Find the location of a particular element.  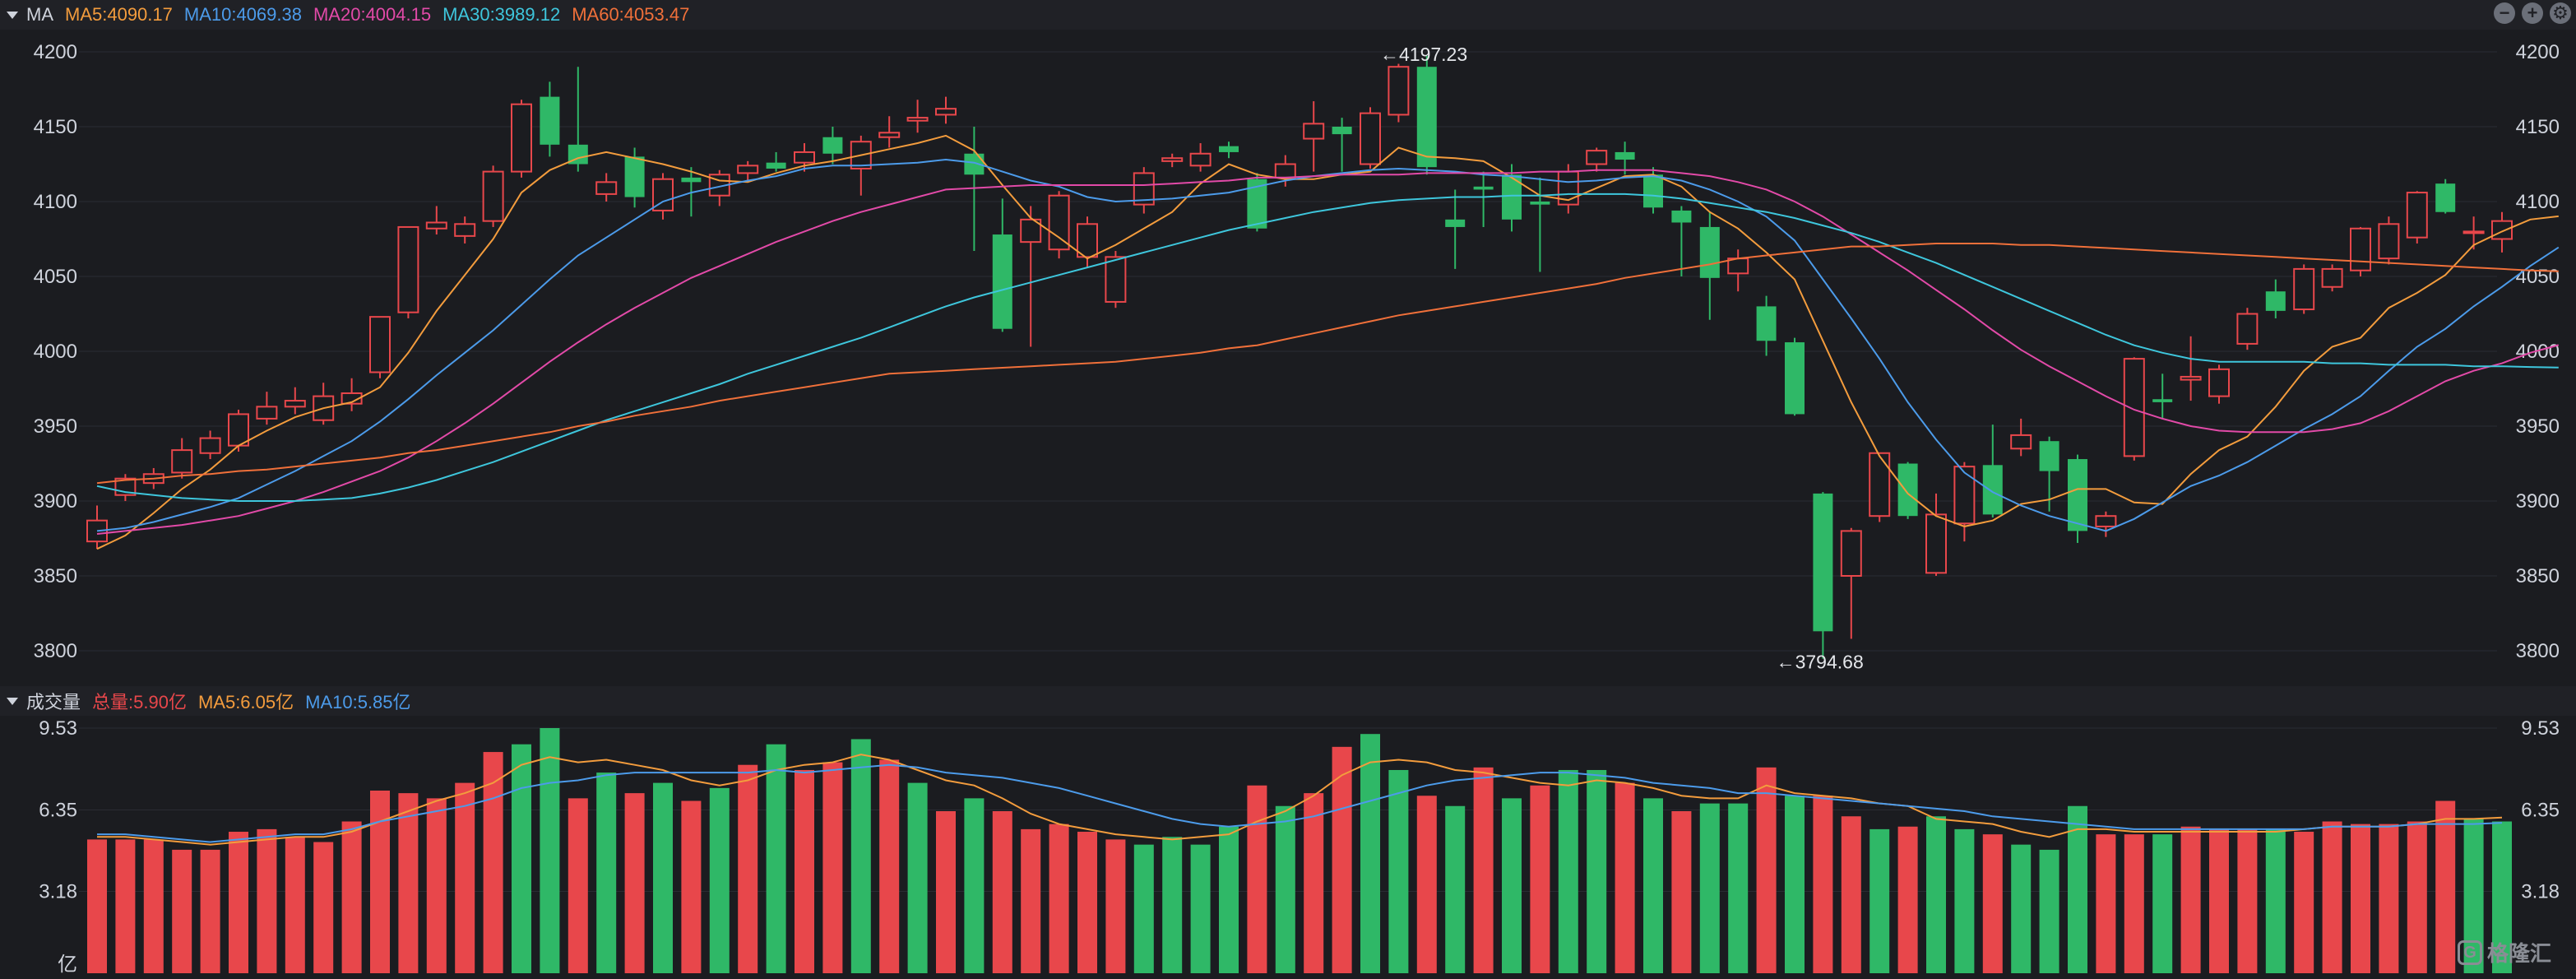

price-tick-label-left: 4000 is located at coordinates (56, 352).